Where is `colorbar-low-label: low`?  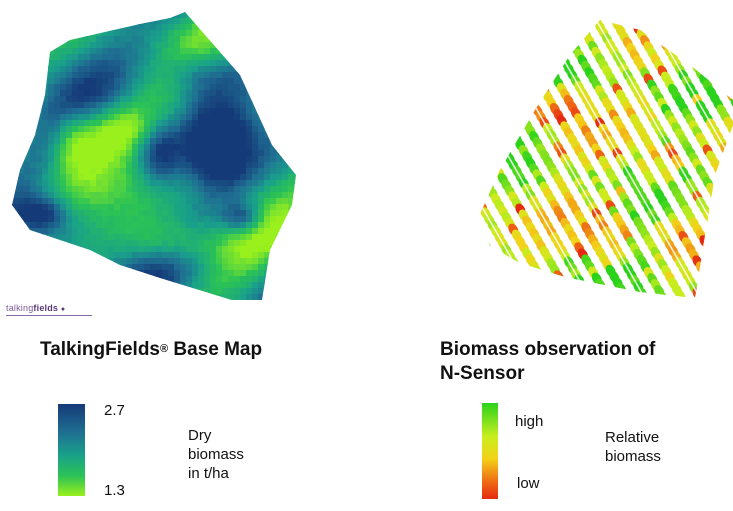 colorbar-low-label: low is located at coordinates (528, 483).